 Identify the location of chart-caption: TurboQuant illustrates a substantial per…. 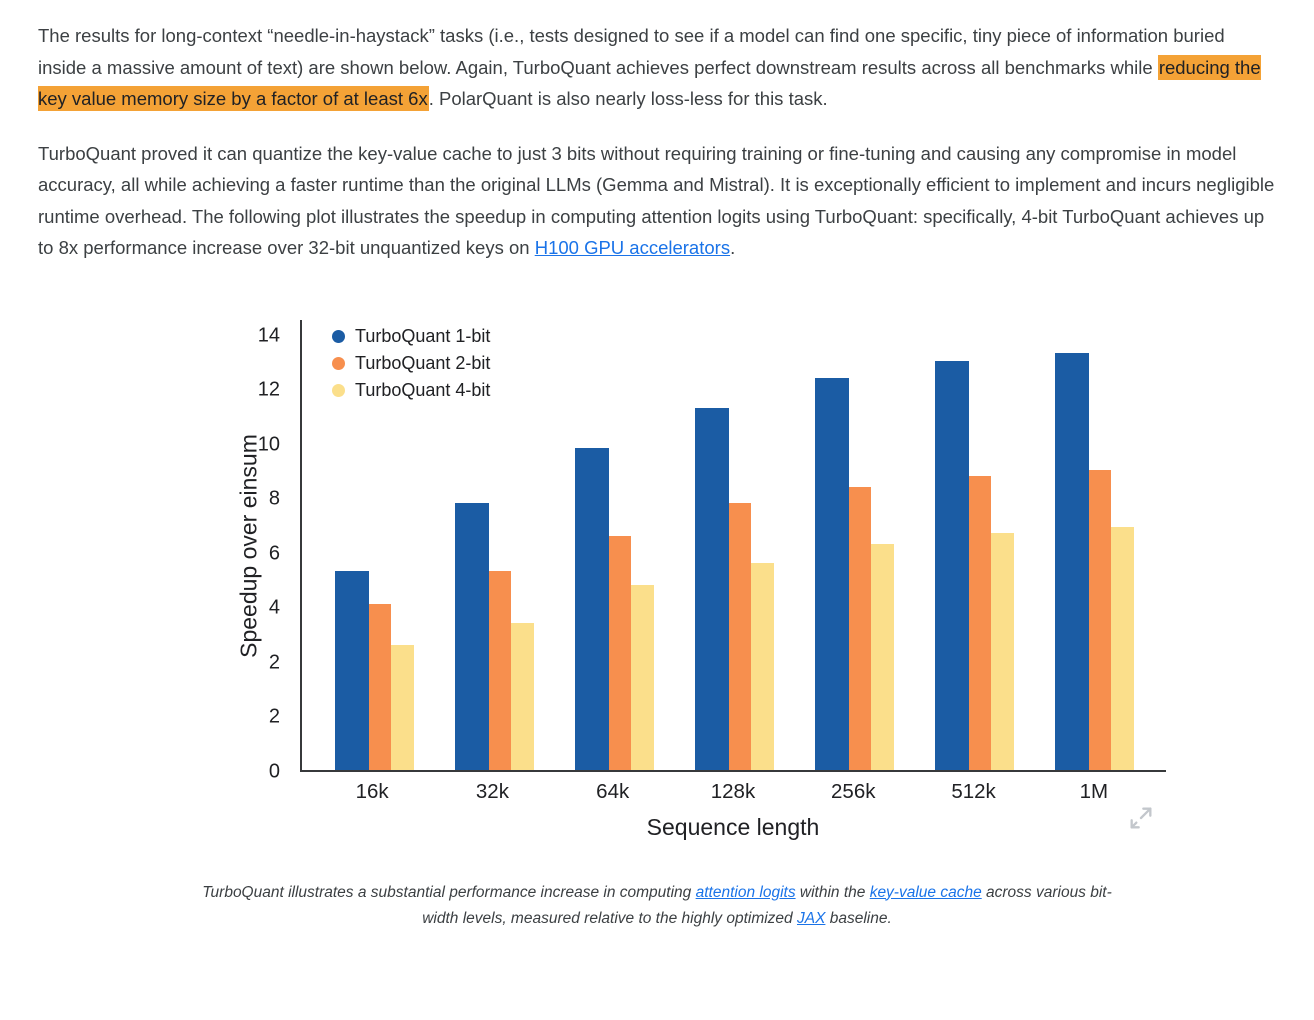
(657, 906).